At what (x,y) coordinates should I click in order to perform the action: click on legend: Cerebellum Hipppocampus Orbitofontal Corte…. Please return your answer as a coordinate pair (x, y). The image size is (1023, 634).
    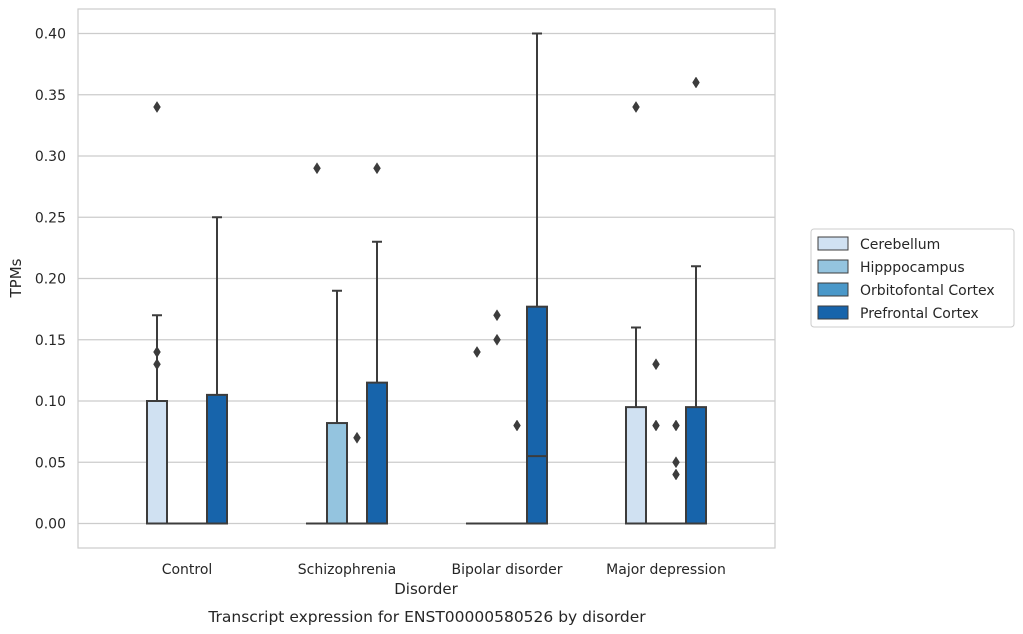
    Looking at the image, I should click on (912, 278).